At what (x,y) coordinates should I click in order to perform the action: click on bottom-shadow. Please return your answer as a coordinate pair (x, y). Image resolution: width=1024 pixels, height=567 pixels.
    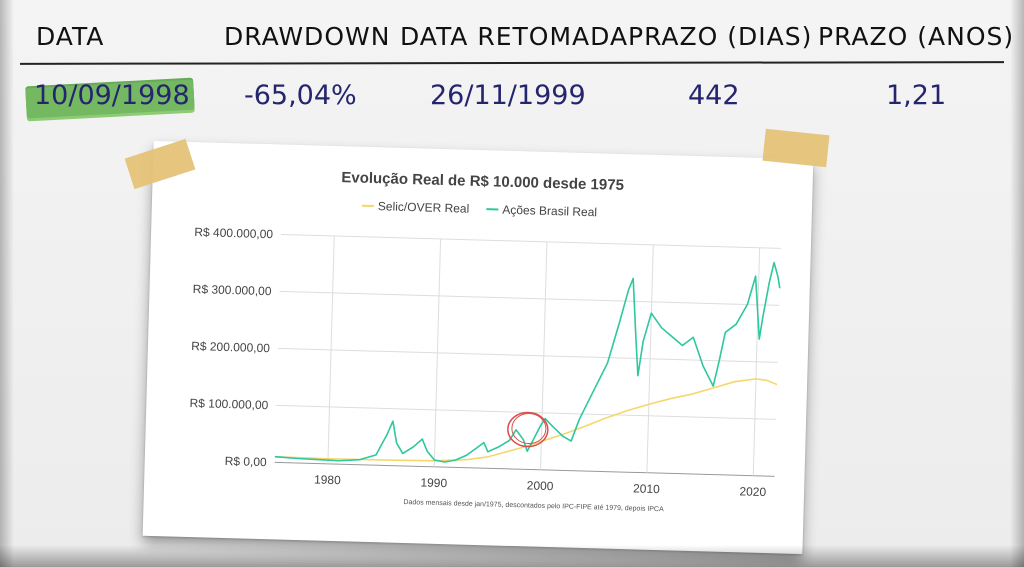
    Looking at the image, I should click on (512, 556).